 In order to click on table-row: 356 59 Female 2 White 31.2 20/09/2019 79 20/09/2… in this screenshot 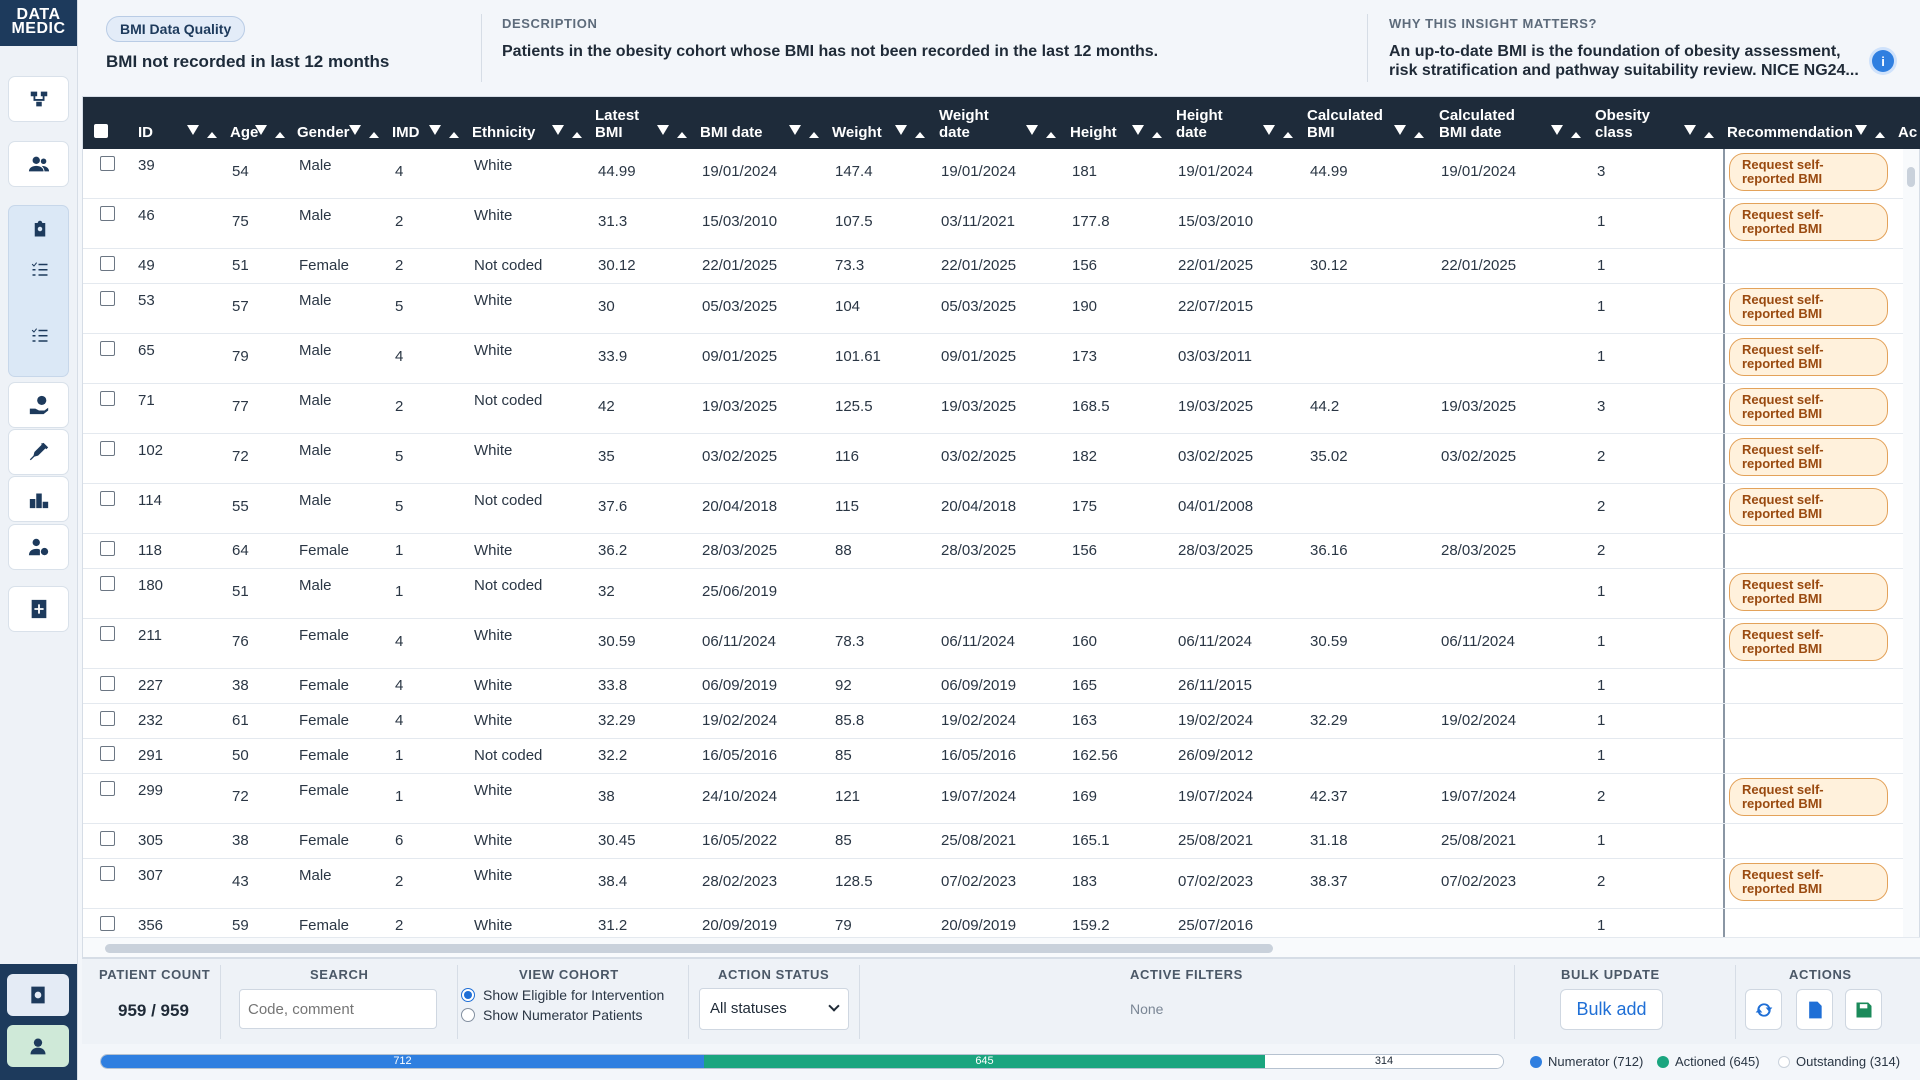, I will do `click(994, 923)`.